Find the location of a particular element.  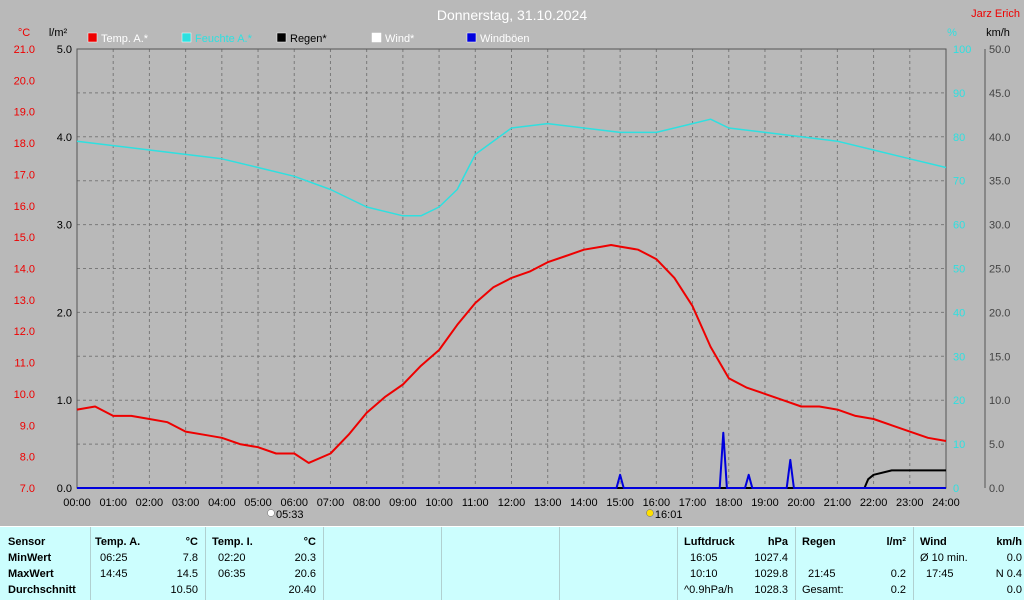

rain-axis-unit: l/m² is located at coordinates (58, 33).